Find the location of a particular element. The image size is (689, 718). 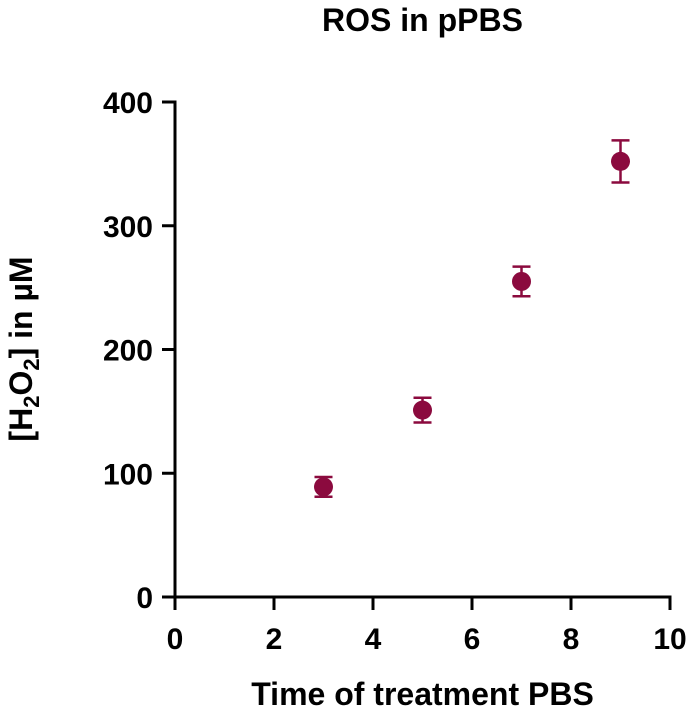

x-tick-label: 10 is located at coordinates (669, 639).